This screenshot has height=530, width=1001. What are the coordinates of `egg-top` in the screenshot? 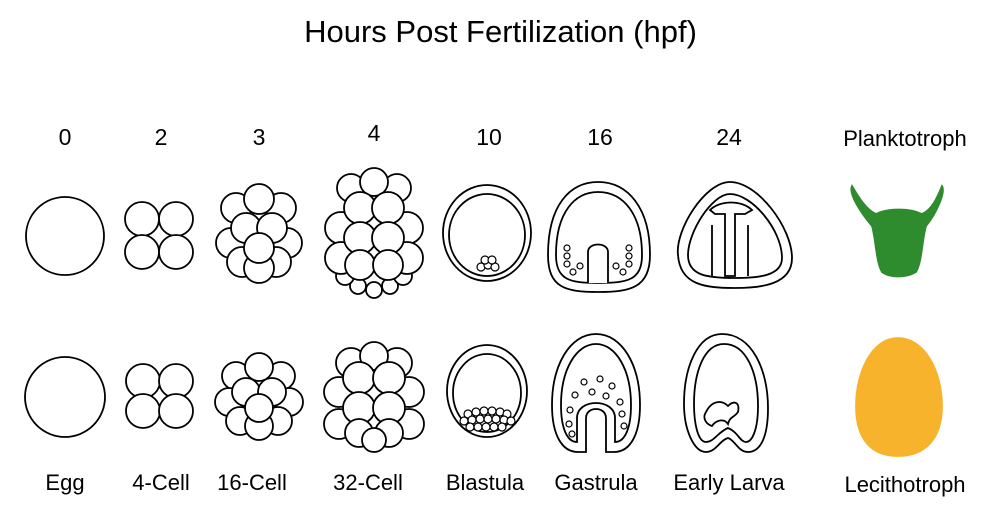 It's located at (65, 236).